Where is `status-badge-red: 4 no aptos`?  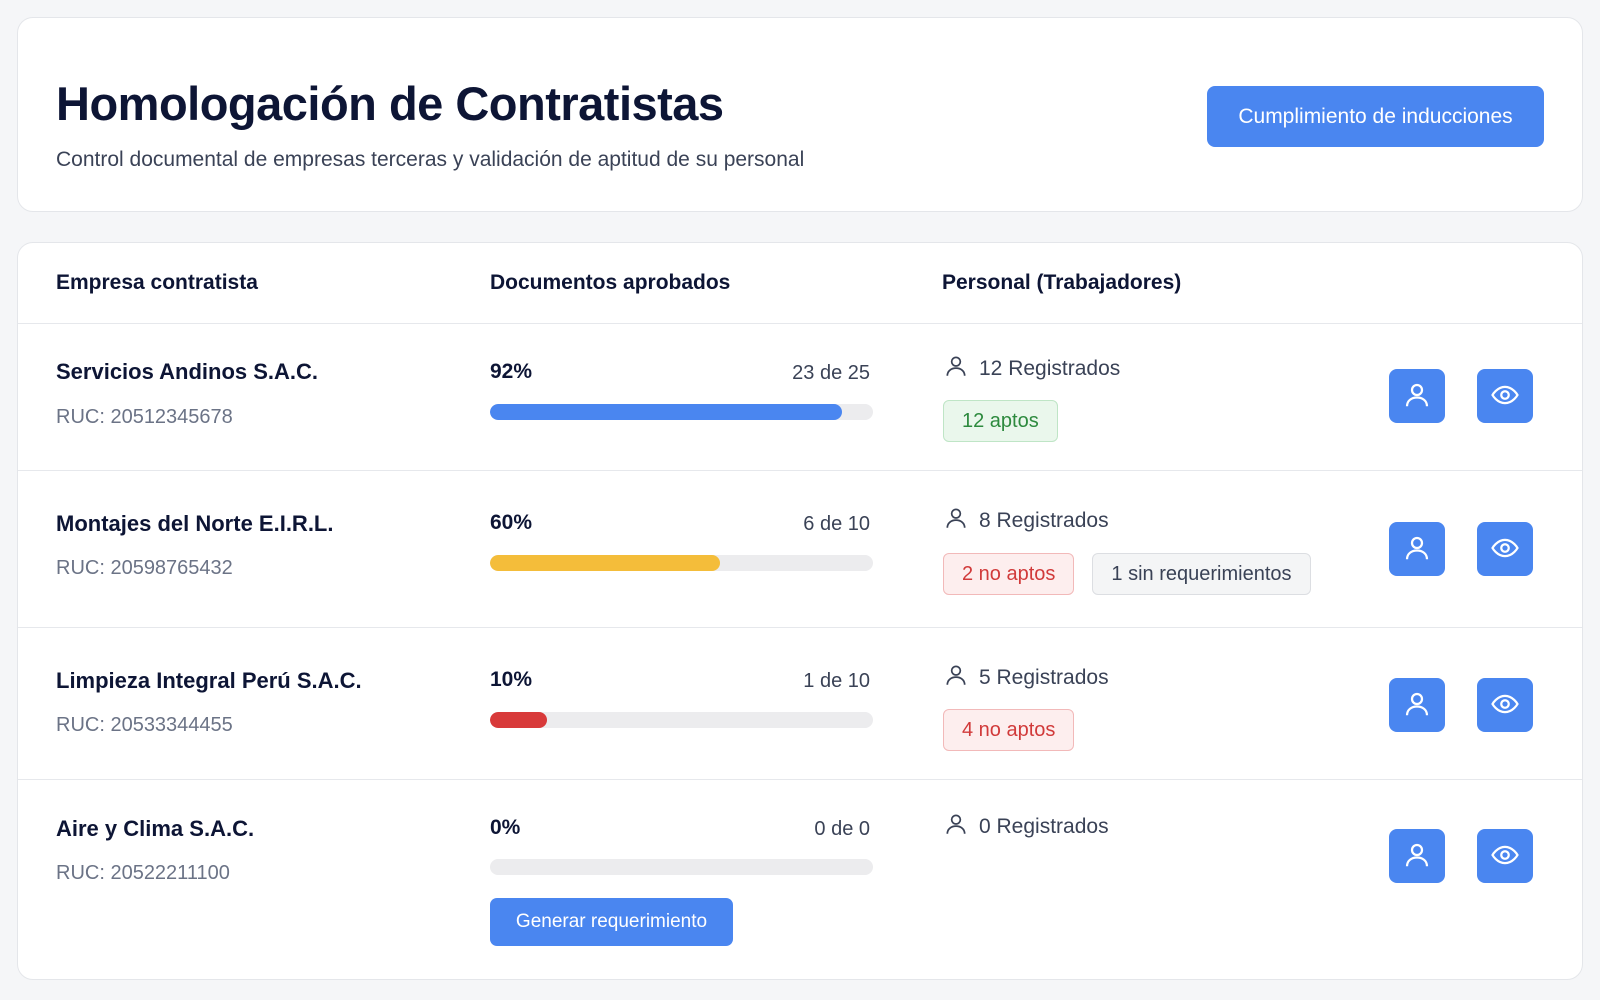 status-badge-red: 4 no aptos is located at coordinates (1009, 730).